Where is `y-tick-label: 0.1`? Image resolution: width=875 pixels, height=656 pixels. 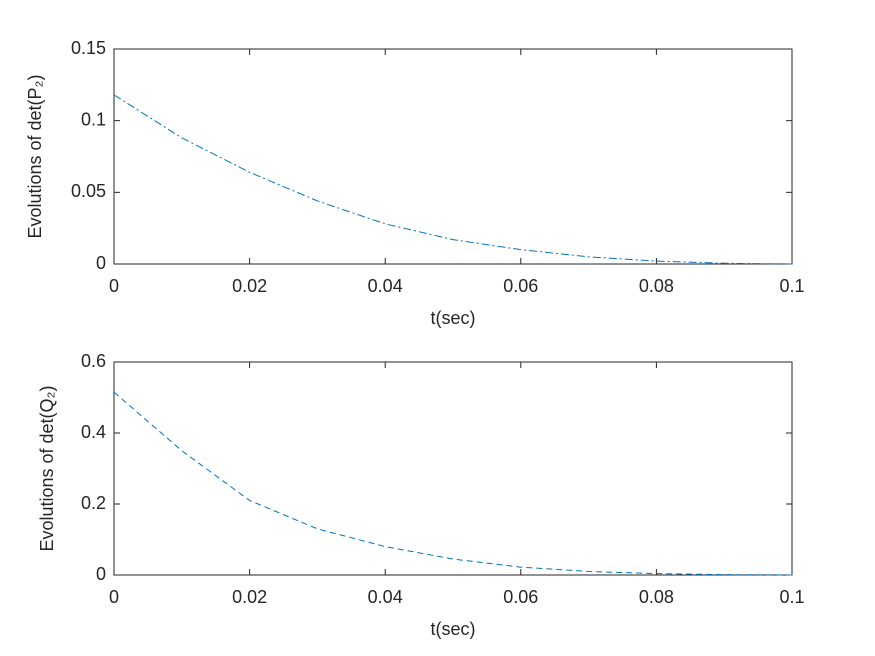 y-tick-label: 0.1 is located at coordinates (93, 119).